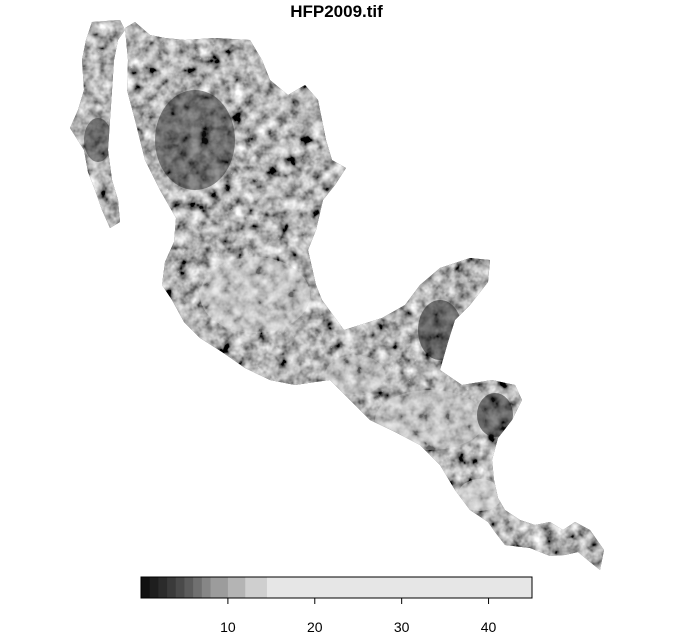 Image resolution: width=673 pixels, height=639 pixels. Describe the element at coordinates (402, 627) in the screenshot. I see `legend-tick-label: 30` at that location.